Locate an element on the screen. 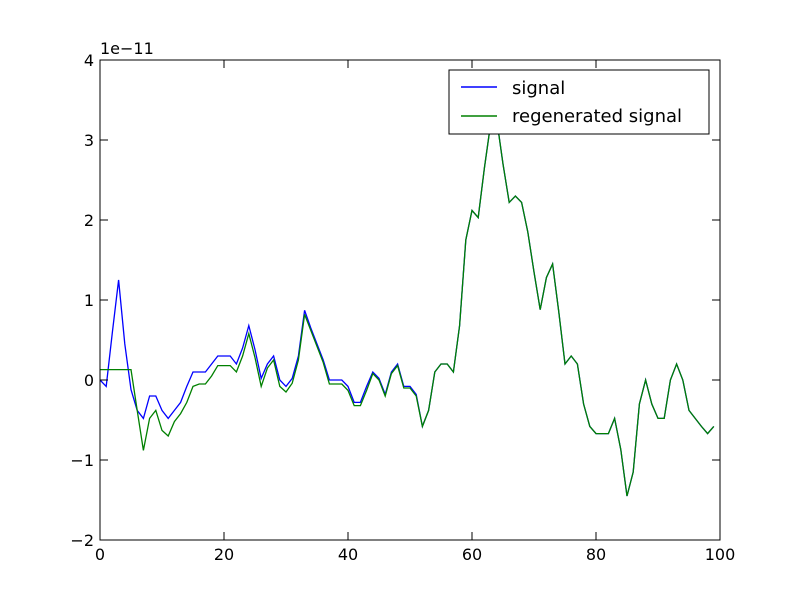 The image size is (800, 604). legend-label-regenerated-signal: regenerated signal is located at coordinates (597, 116).